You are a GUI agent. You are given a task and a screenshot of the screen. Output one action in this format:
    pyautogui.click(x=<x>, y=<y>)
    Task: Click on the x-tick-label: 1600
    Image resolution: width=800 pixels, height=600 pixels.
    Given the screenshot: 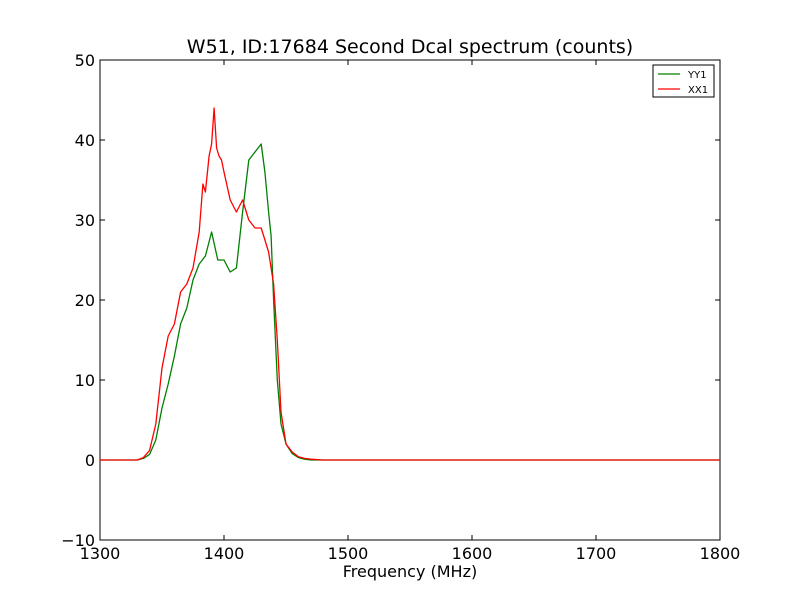 What is the action you would take?
    pyautogui.click(x=472, y=553)
    